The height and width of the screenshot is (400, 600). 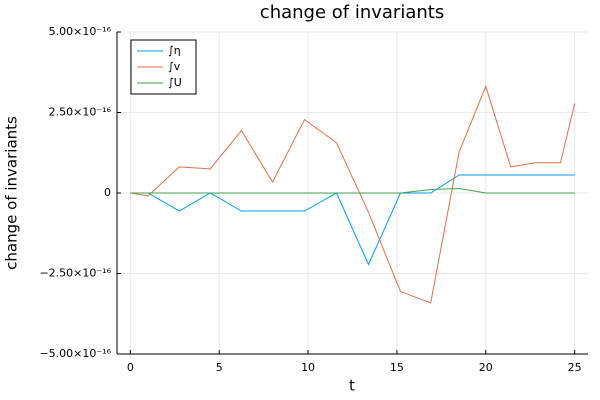 What do you see at coordinates (486, 367) in the screenshot?
I see `x-tick-label: 20` at bounding box center [486, 367].